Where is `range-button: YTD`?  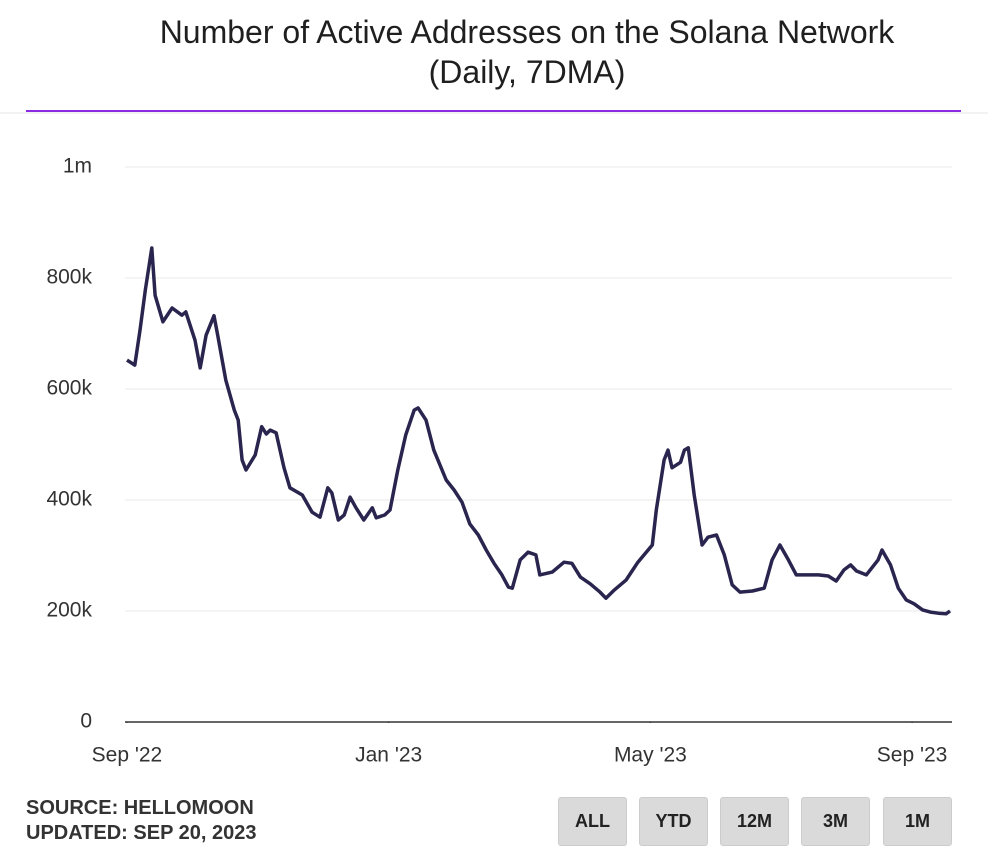 range-button: YTD is located at coordinates (673, 821).